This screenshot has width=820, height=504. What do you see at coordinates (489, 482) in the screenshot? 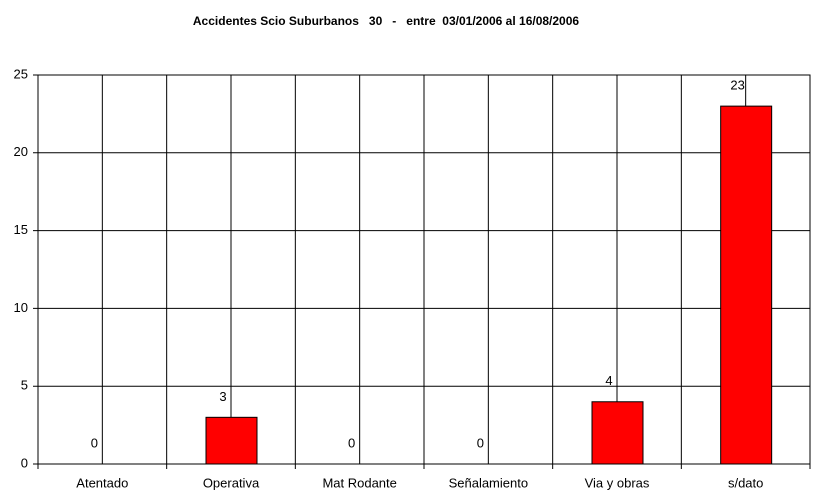
I see `x-tick-label: Señalamiento` at bounding box center [489, 482].